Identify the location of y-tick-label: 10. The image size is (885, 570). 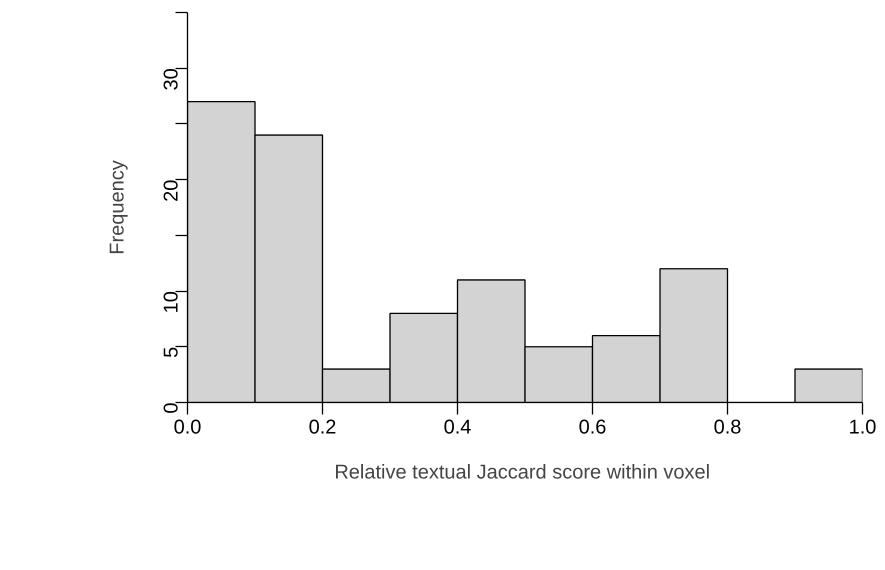
(171, 302).